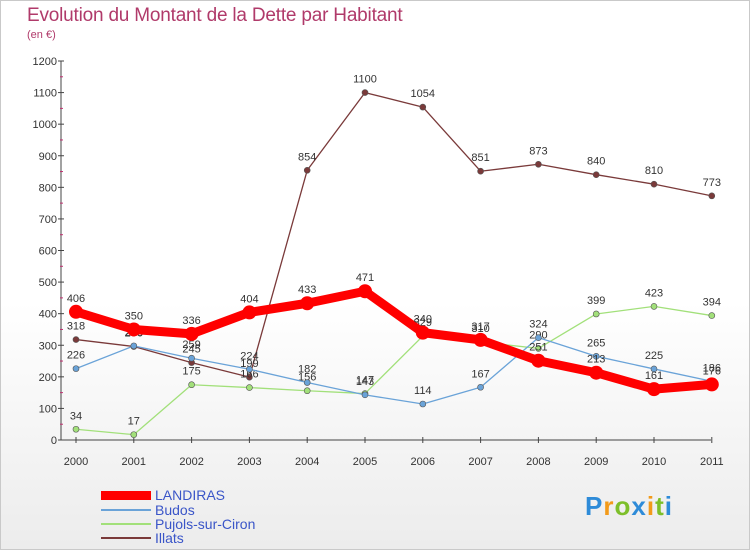 This screenshot has height=551, width=750. Describe the element at coordinates (480, 158) in the screenshot. I see `data-label: 851` at that location.